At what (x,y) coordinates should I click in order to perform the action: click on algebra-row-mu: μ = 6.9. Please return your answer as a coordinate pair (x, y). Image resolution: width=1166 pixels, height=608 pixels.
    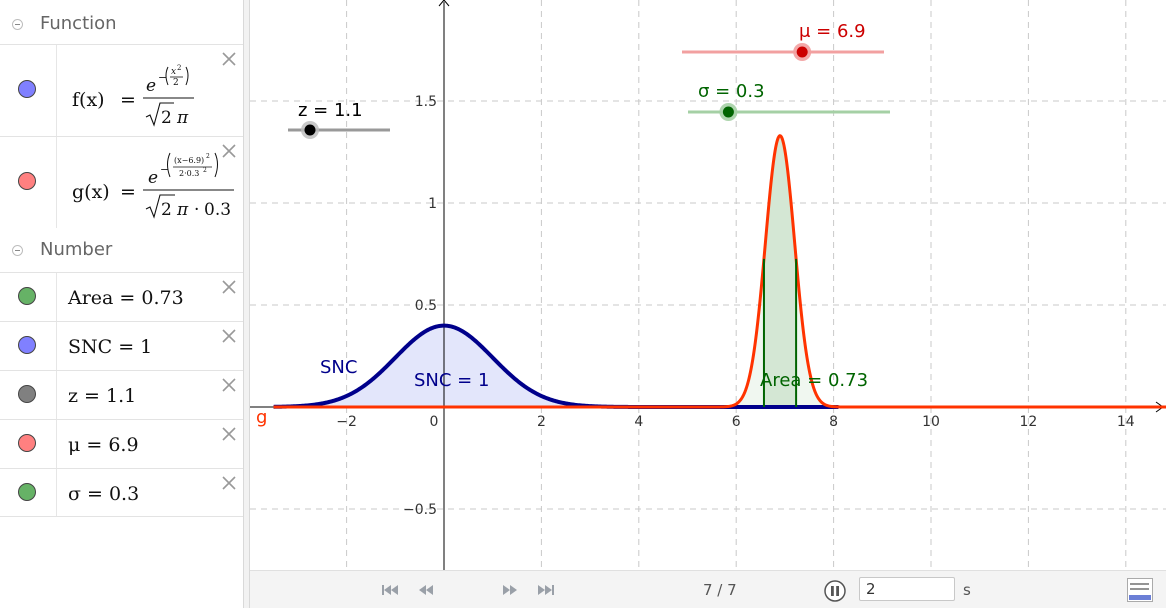
    Looking at the image, I should click on (121, 443).